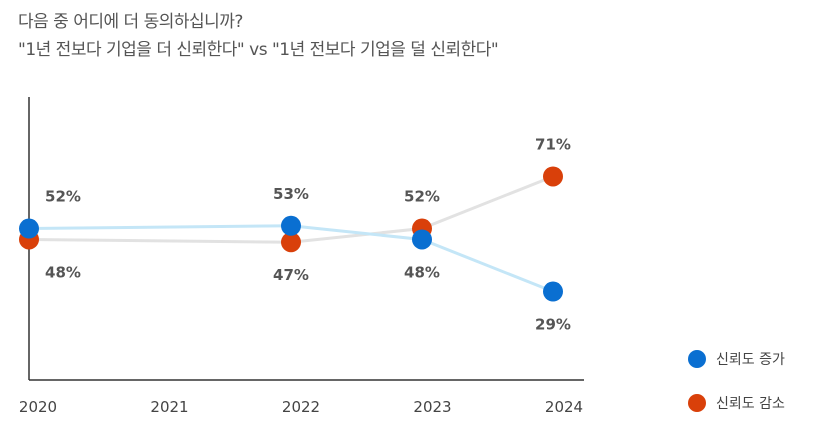 The width and height of the screenshot is (828, 434). Describe the element at coordinates (301, 407) in the screenshot. I see `x-tick-label: 2022` at that location.